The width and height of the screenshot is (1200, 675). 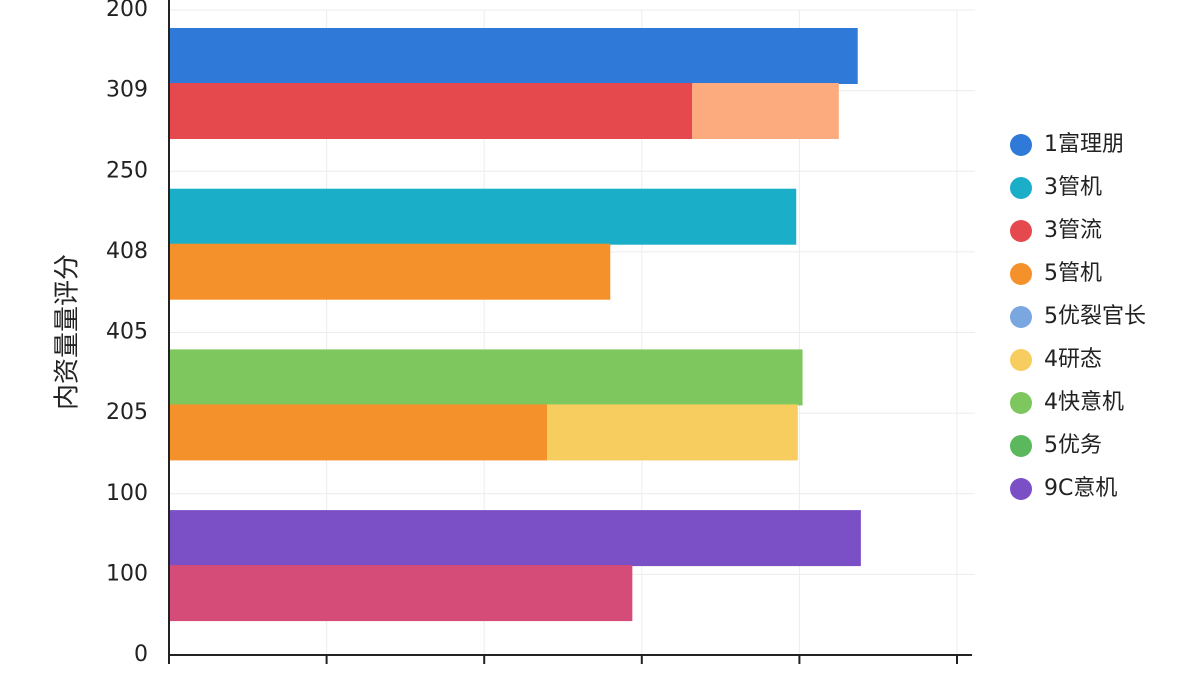 I want to click on legend-label: 3管机, so click(x=1073, y=187).